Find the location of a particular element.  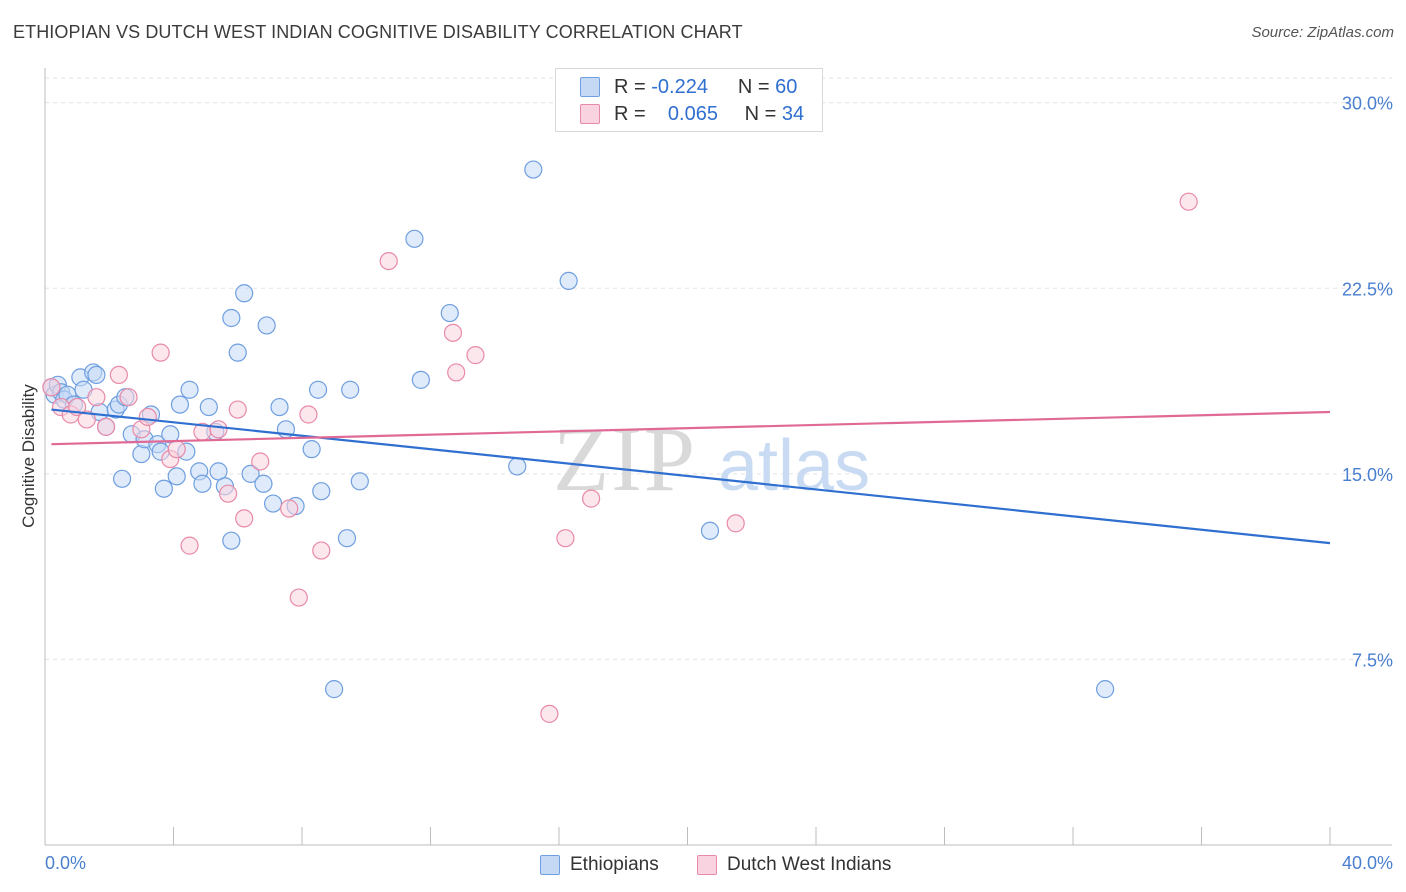

trend-line-dutch-west-indians is located at coordinates (691, 428).